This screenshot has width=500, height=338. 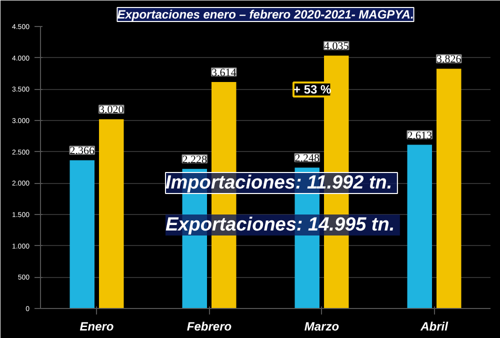 I want to click on data-label: 2.366, so click(x=82, y=151).